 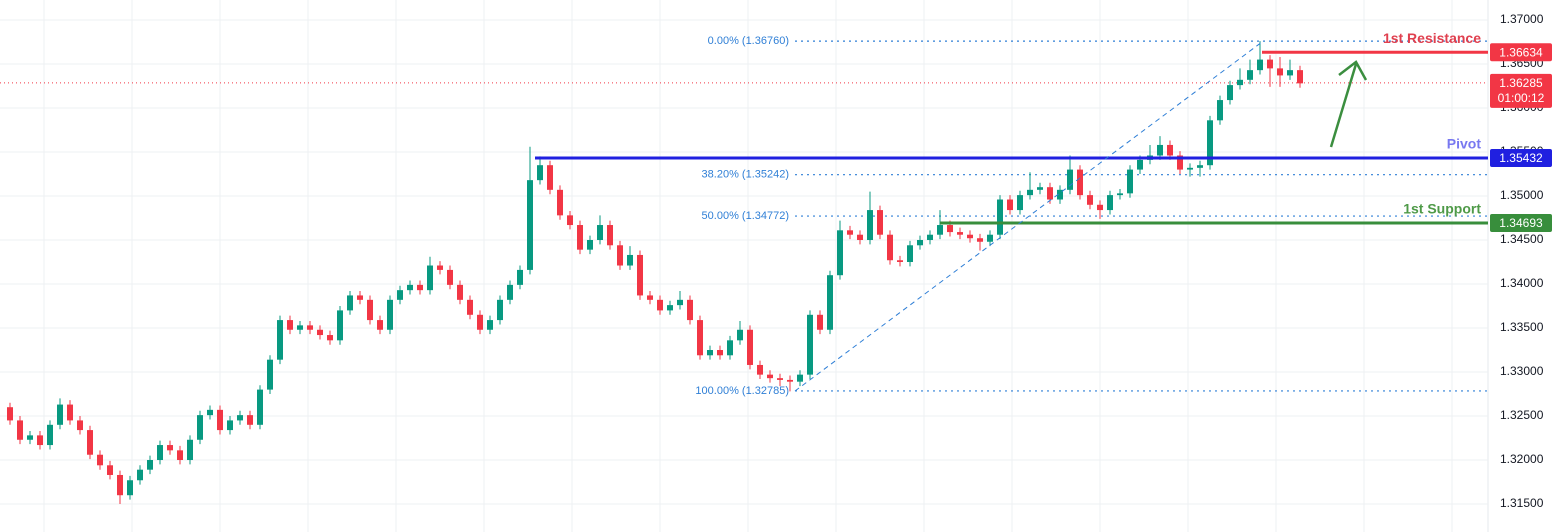 I want to click on last-price-box, so click(x=1521, y=90).